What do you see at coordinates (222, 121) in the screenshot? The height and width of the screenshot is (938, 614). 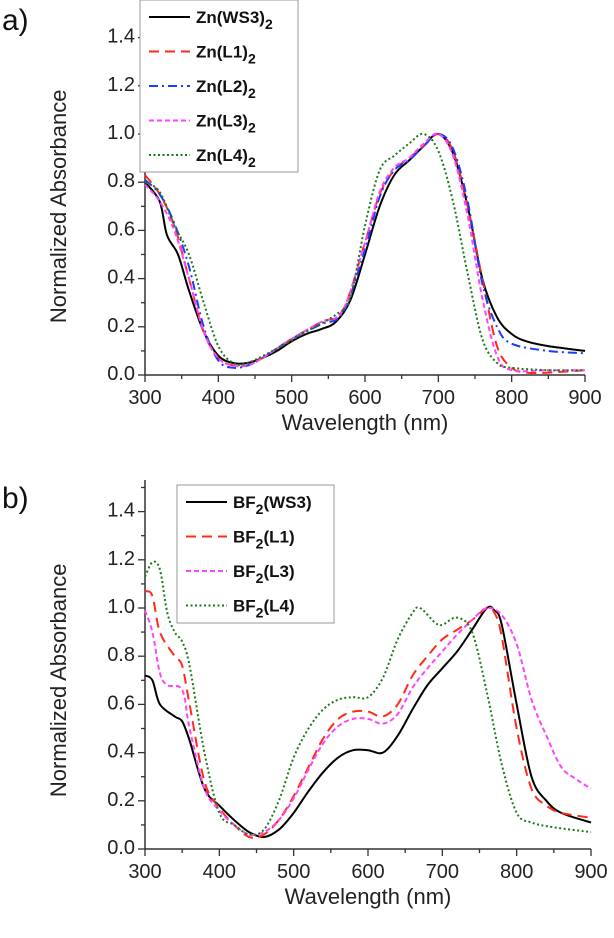 I see `legend-name: Zn(L3)` at bounding box center [222, 121].